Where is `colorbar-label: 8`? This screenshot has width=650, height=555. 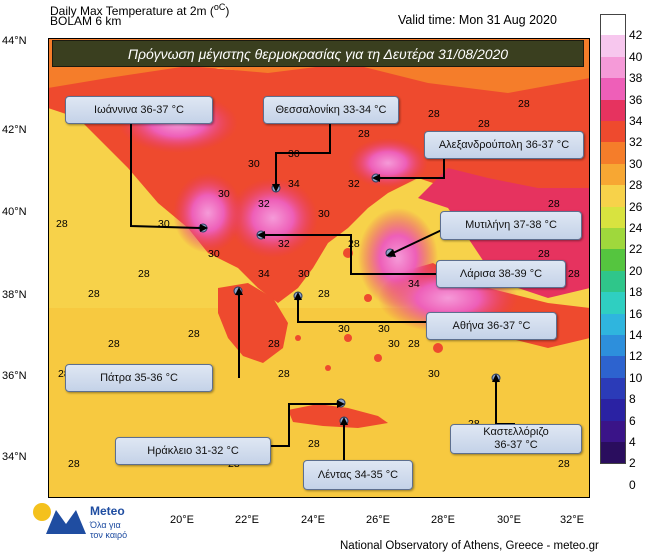 colorbar-label: 8 is located at coordinates (632, 399).